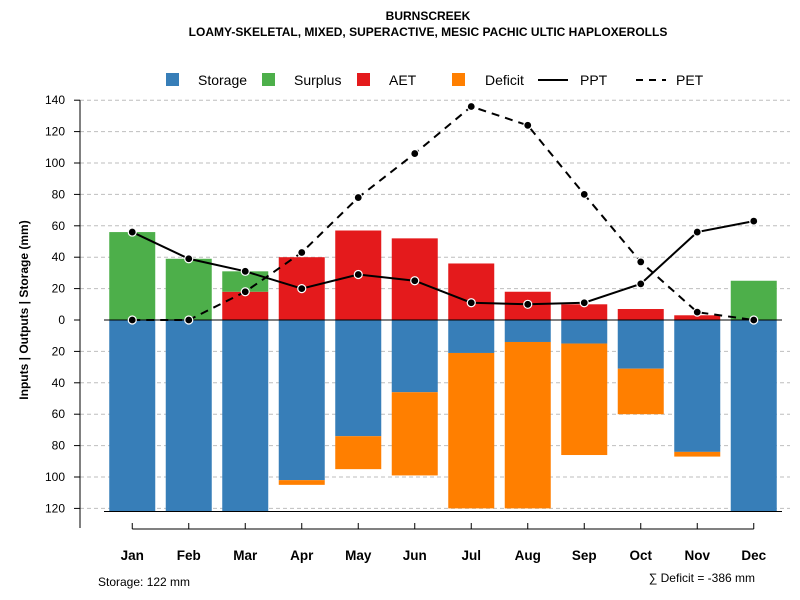 This screenshot has width=800, height=600. What do you see at coordinates (302, 555) in the screenshot?
I see `x-tick-label: Apr` at bounding box center [302, 555].